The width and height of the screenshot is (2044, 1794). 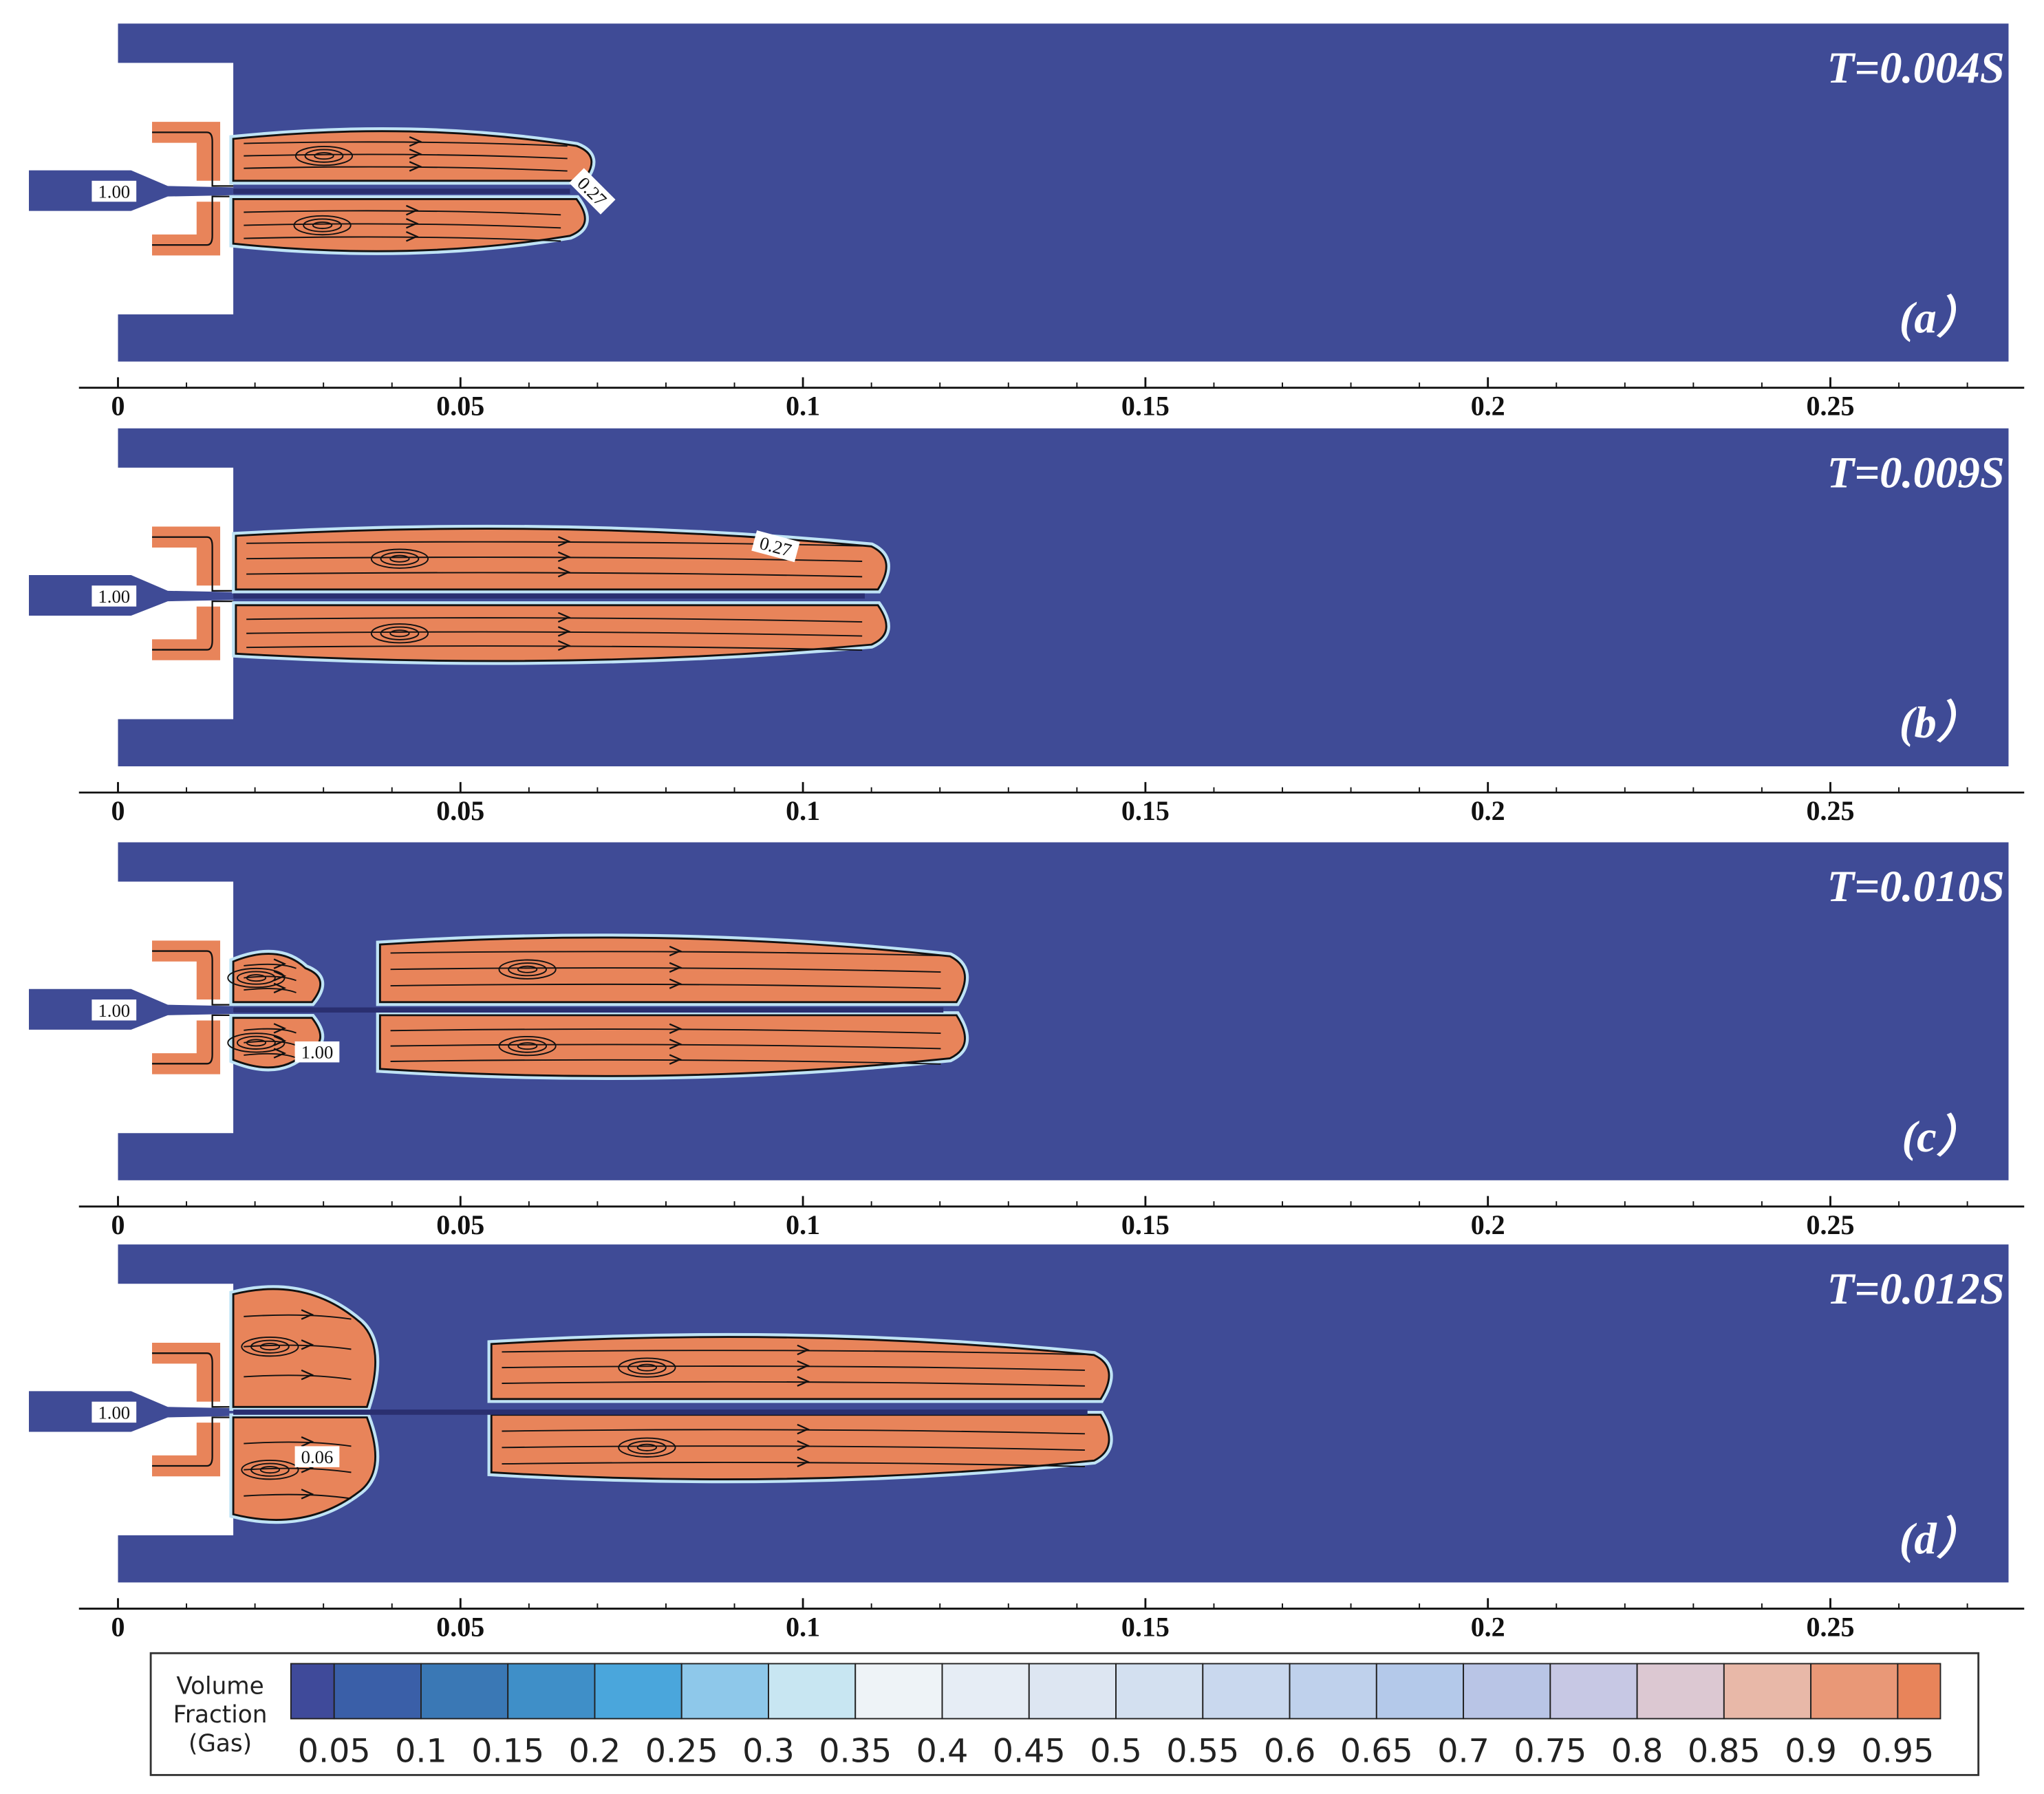 I want to click on x-tick-label: 0.05, so click(x=460, y=1627).